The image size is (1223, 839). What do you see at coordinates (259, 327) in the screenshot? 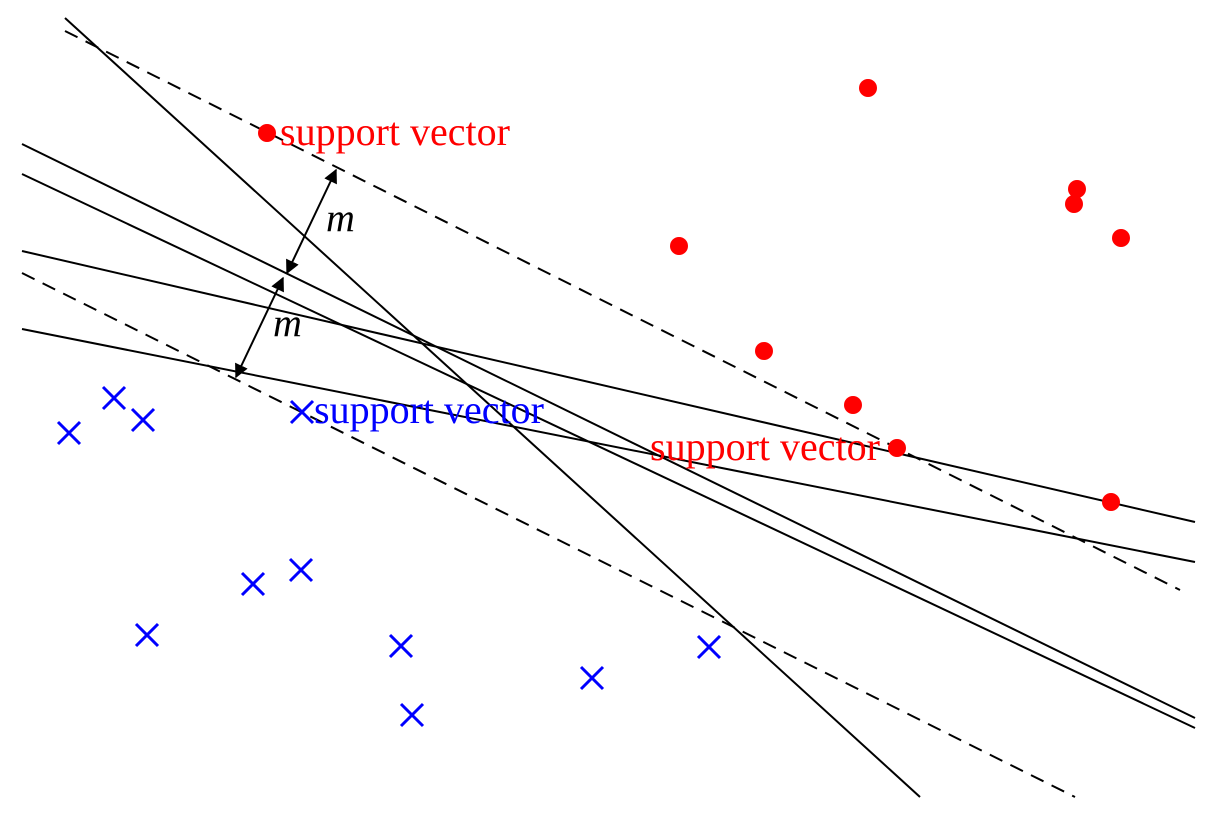
I see `lower-margin-arrow` at bounding box center [259, 327].